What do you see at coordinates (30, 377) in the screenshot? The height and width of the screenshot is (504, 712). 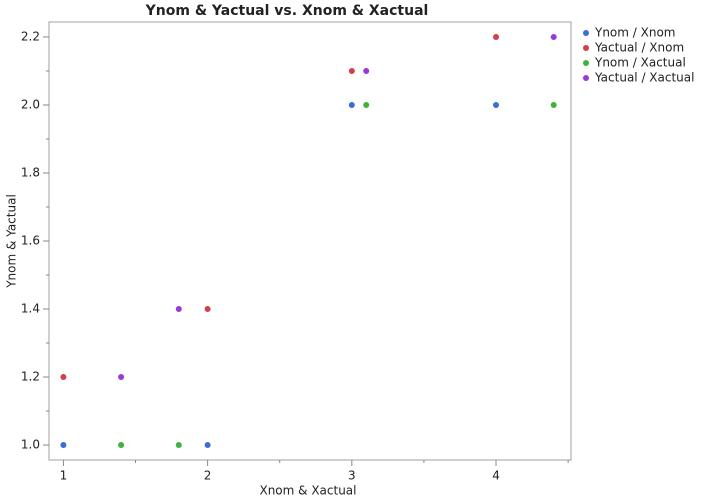 I see `y-tick-label: 1.2` at bounding box center [30, 377].